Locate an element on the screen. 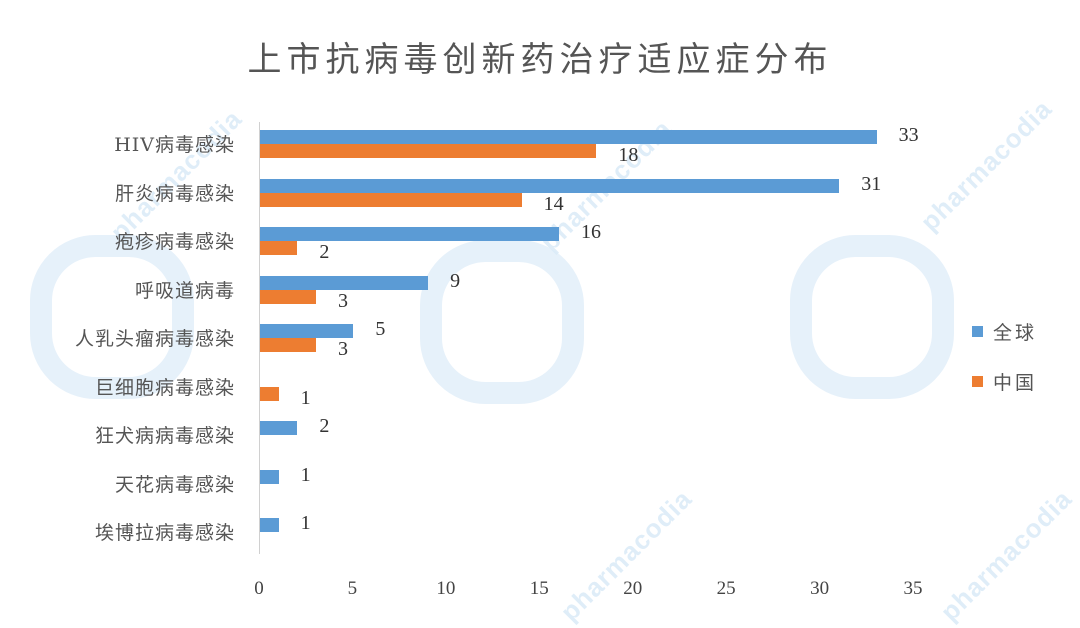 The image size is (1080, 628). x-tick-label: 20 is located at coordinates (633, 588).